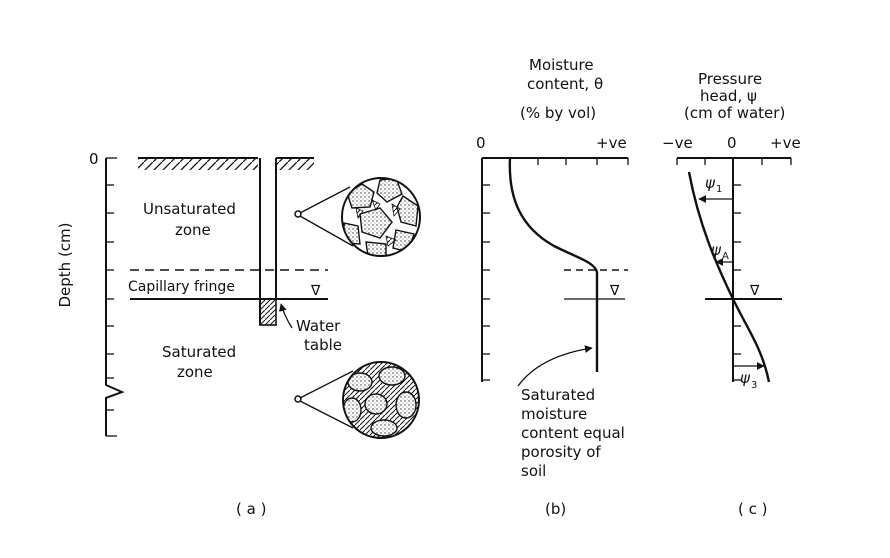  I want to click on unsaturated-zone-label-1: Unsaturated, so click(189, 209).